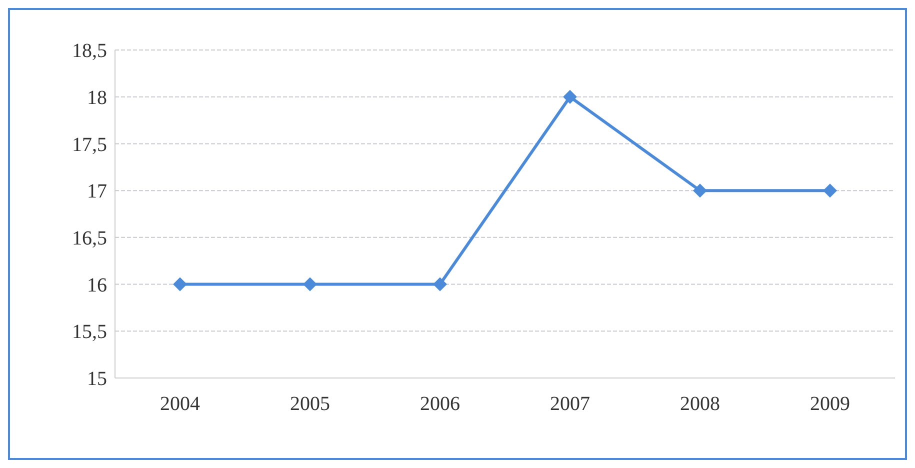 Image resolution: width=915 pixels, height=468 pixels. Describe the element at coordinates (89, 239) in the screenshot. I see `y-tick-label: 16,5` at that location.